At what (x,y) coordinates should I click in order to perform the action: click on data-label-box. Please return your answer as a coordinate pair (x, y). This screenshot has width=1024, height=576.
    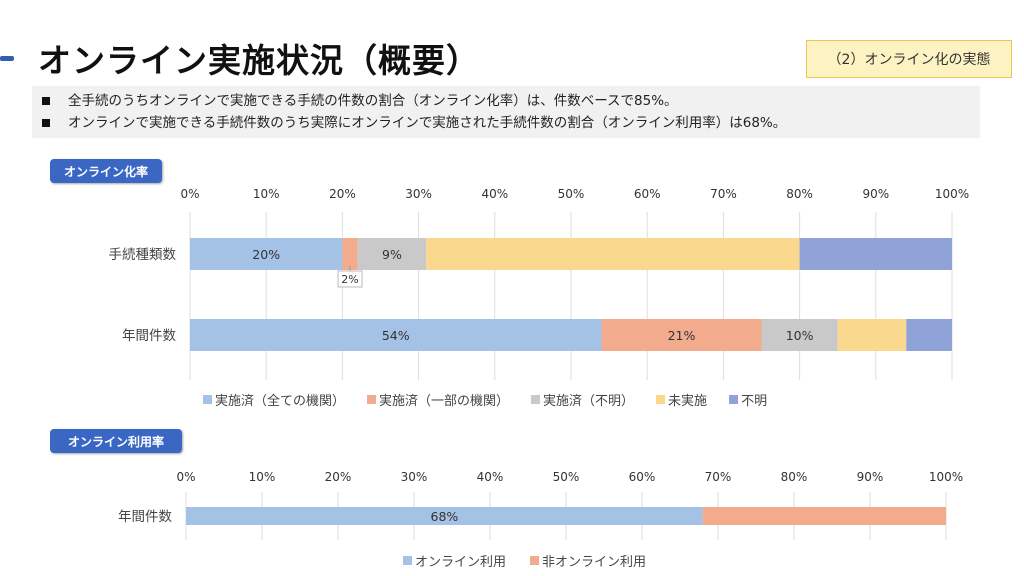
    Looking at the image, I should click on (350, 279).